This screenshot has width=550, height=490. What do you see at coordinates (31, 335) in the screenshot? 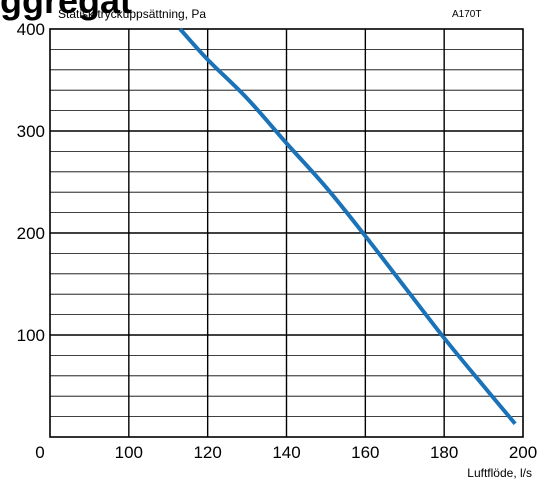
I see `y-tick-label: 100` at bounding box center [31, 335].